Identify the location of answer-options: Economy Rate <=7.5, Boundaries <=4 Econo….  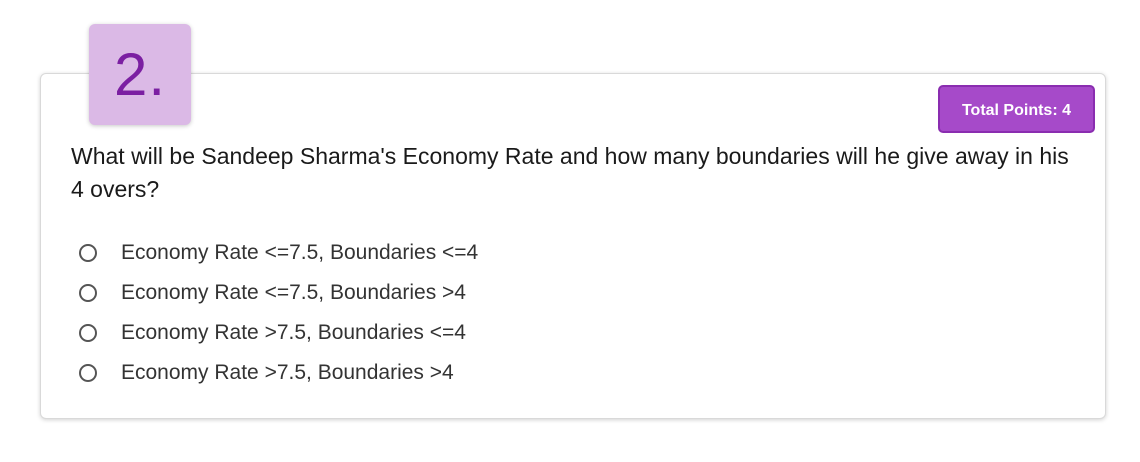
(277, 313).